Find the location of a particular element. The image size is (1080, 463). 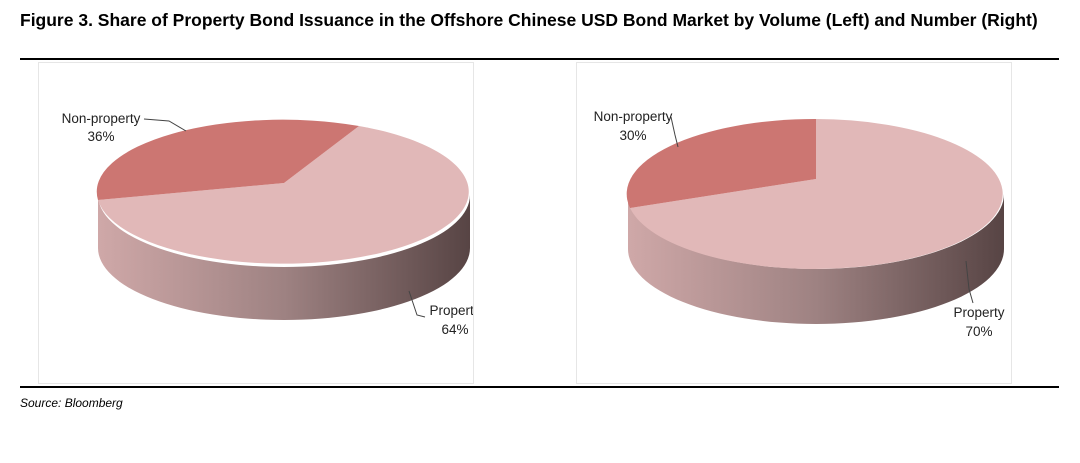

value-property: 70% is located at coordinates (978, 331).